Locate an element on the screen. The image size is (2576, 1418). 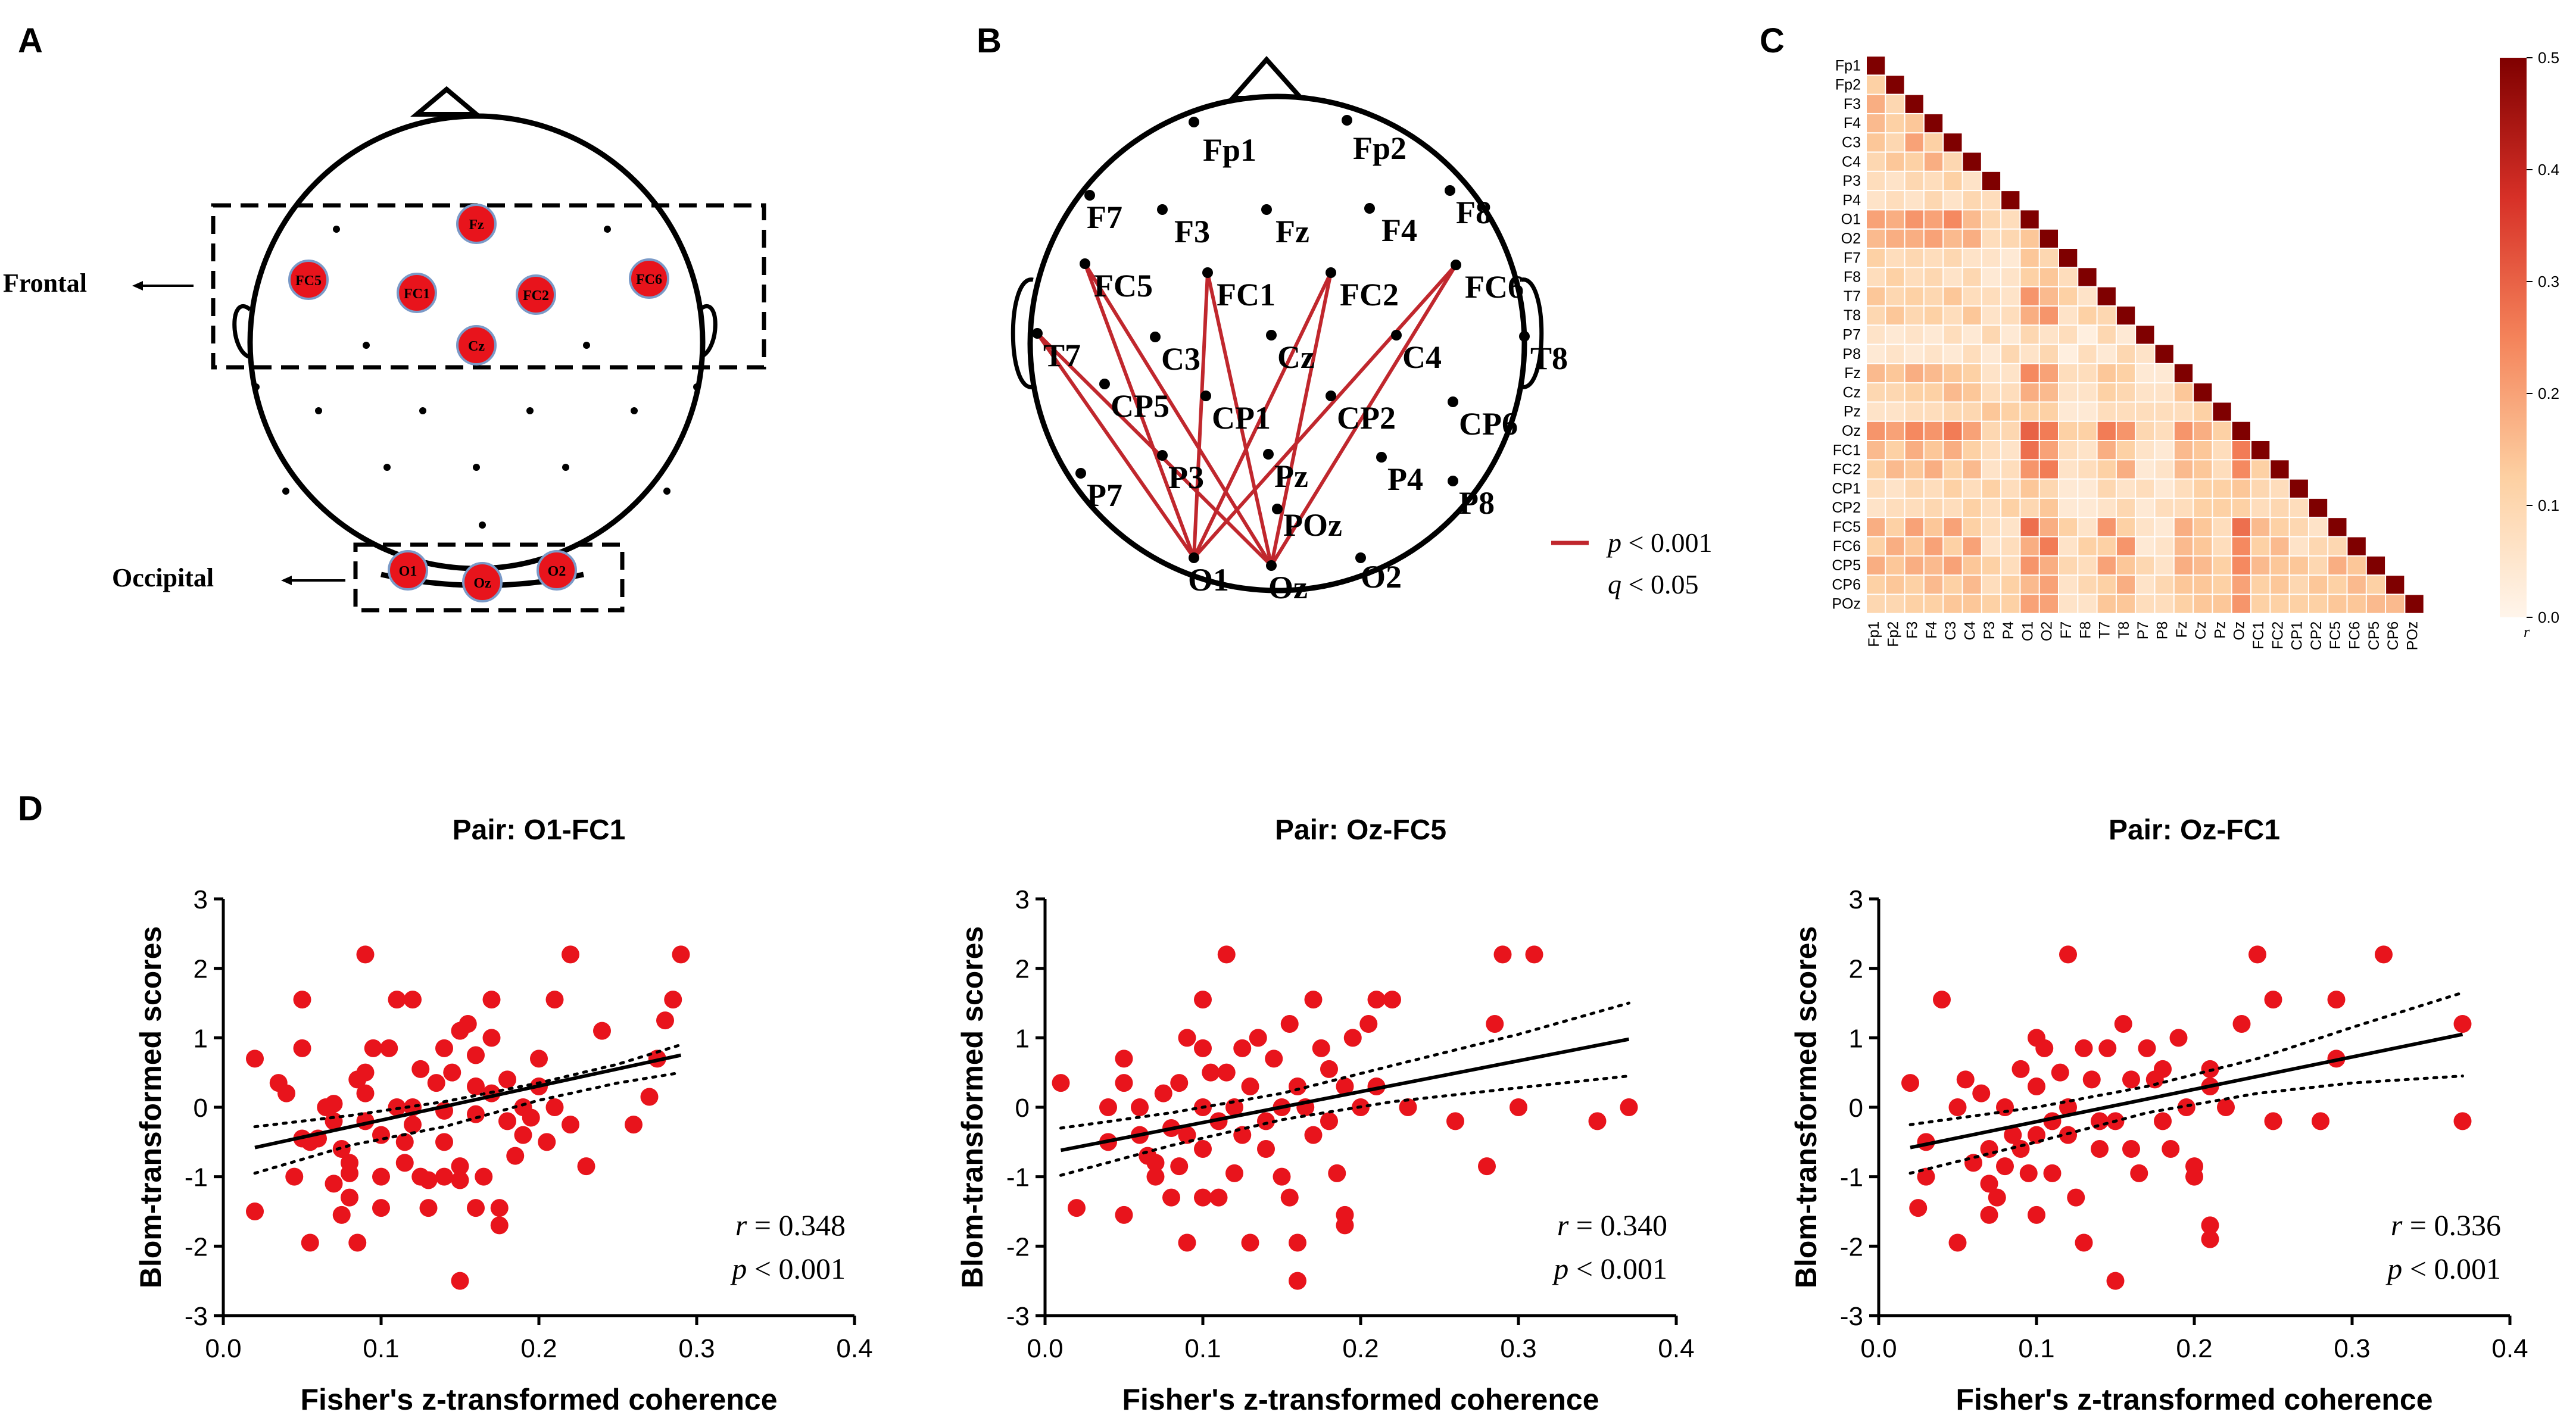
y-tick-label: 3 is located at coordinates (1856, 899).